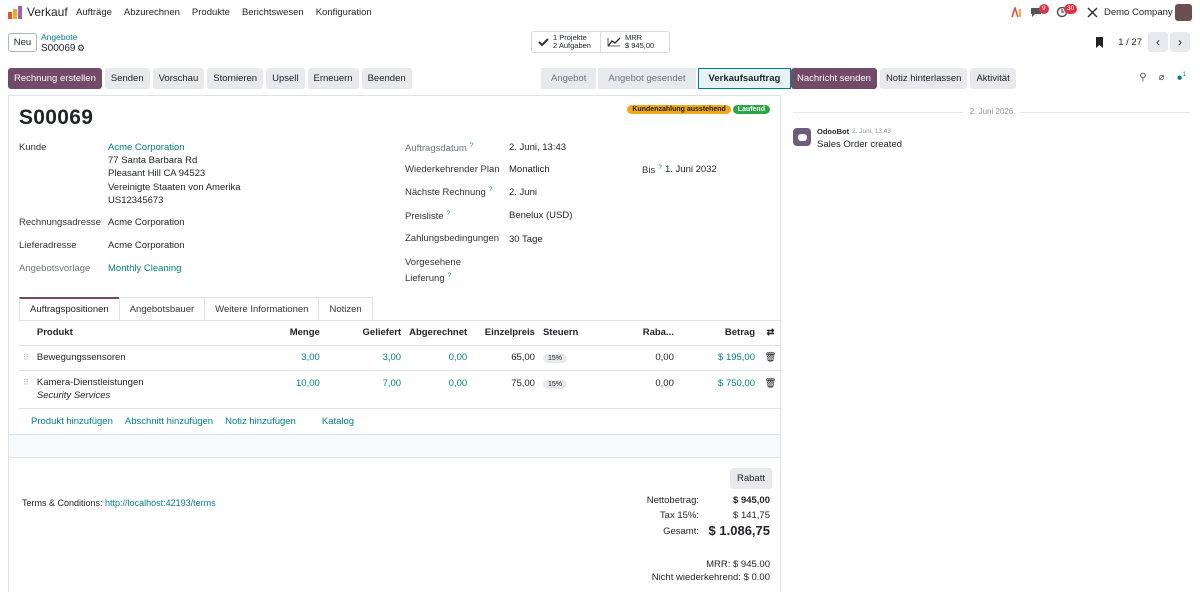 The height and width of the screenshot is (592, 1200). I want to click on upsell-button: Upsell, so click(285, 78).